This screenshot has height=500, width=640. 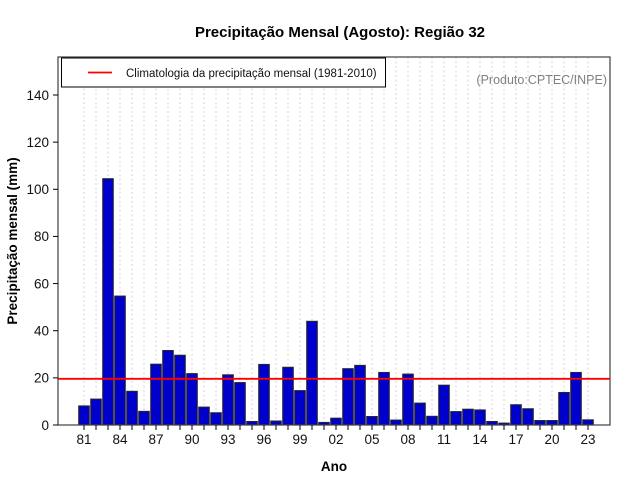 What do you see at coordinates (334, 466) in the screenshot?
I see `x-axis-title: Ano` at bounding box center [334, 466].